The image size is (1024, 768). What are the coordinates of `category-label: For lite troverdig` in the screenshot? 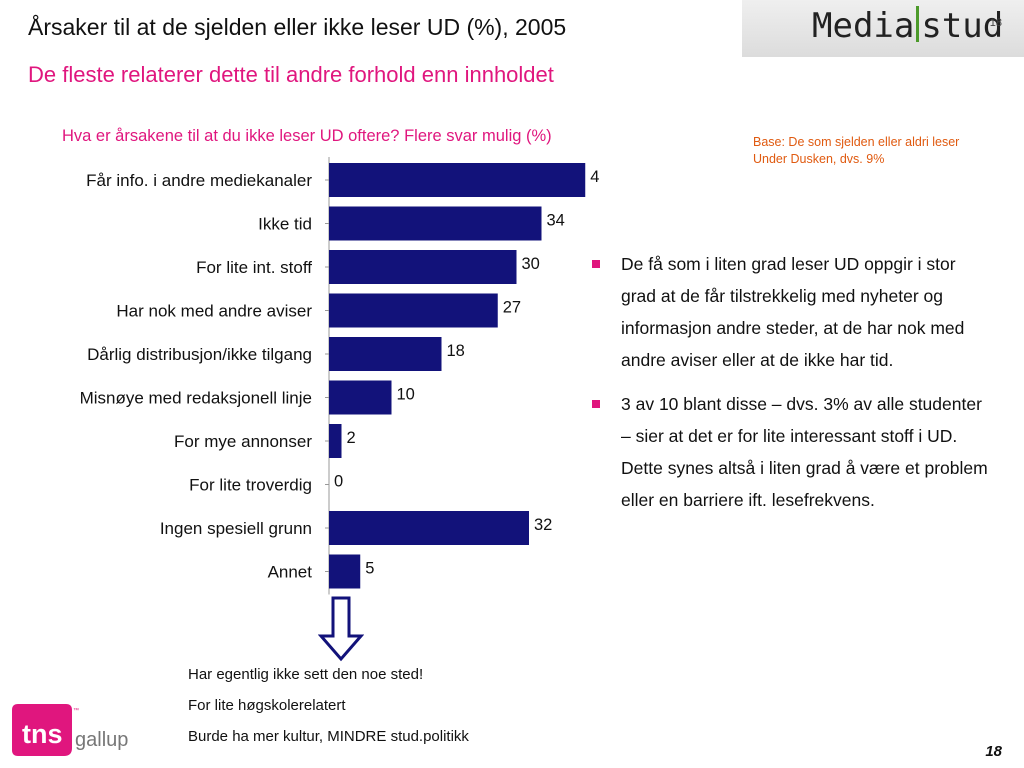 It's located at (250, 485).